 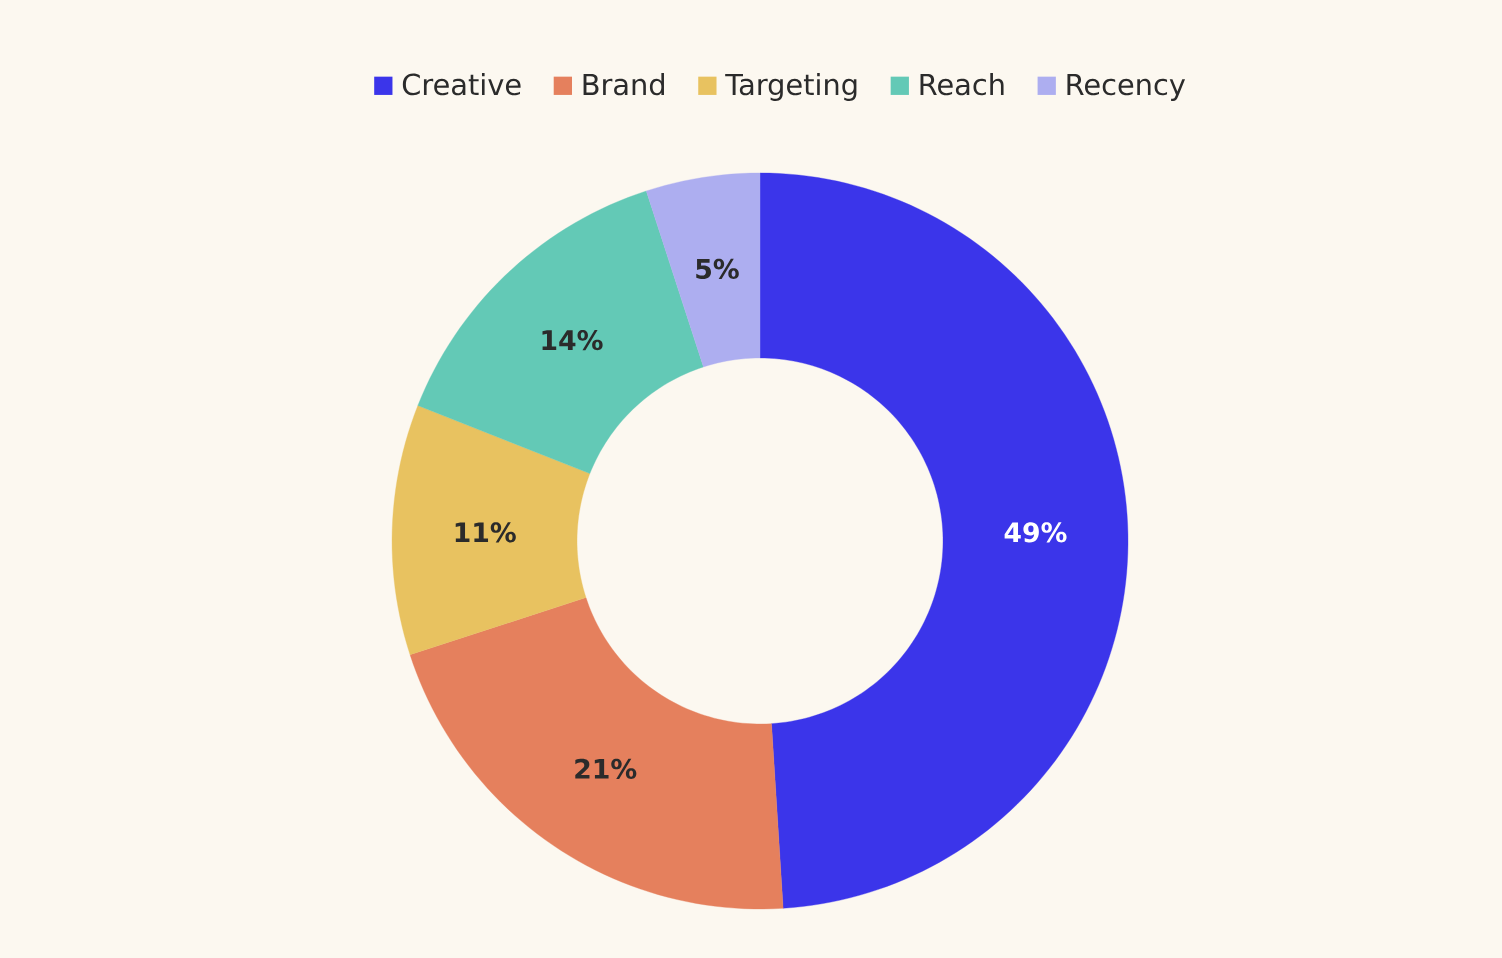 I want to click on legend-label: Brand, so click(x=623, y=84).